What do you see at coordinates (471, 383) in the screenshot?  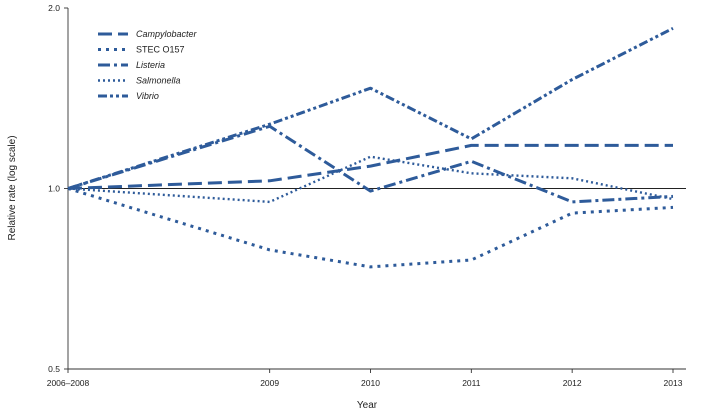 I see `x-tick-label: 2011` at bounding box center [471, 383].